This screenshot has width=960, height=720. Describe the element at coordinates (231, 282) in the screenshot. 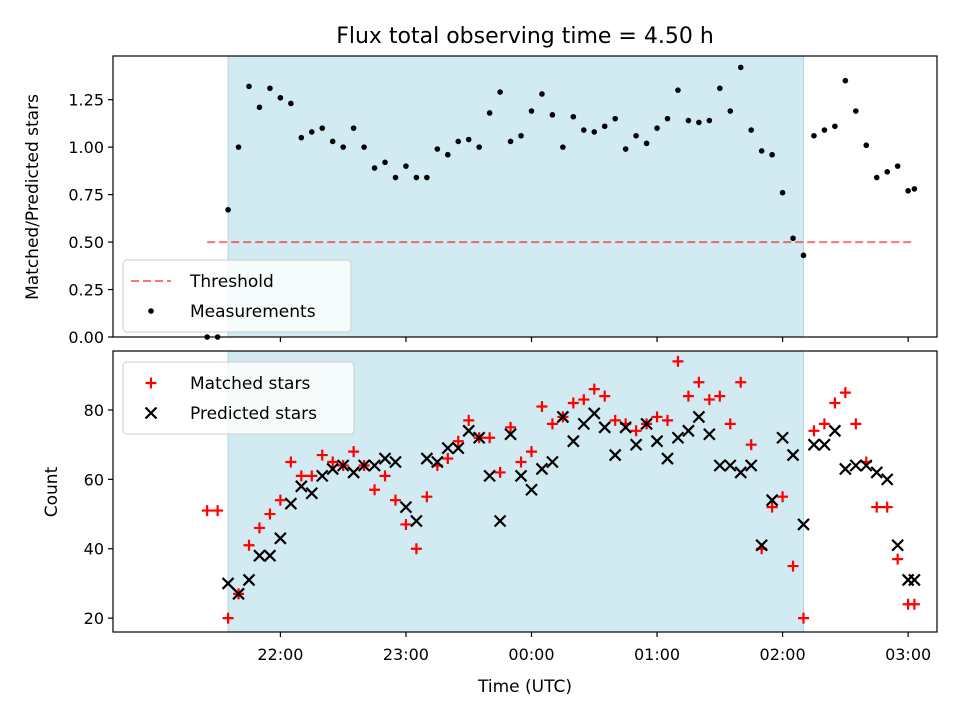

I see `legend-label: Threshold` at that location.